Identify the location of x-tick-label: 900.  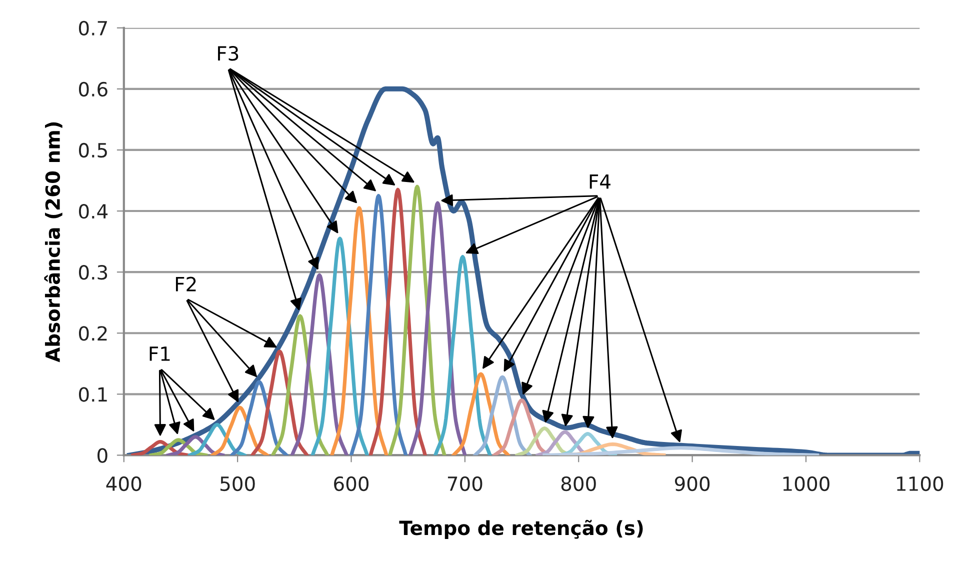
(692, 484).